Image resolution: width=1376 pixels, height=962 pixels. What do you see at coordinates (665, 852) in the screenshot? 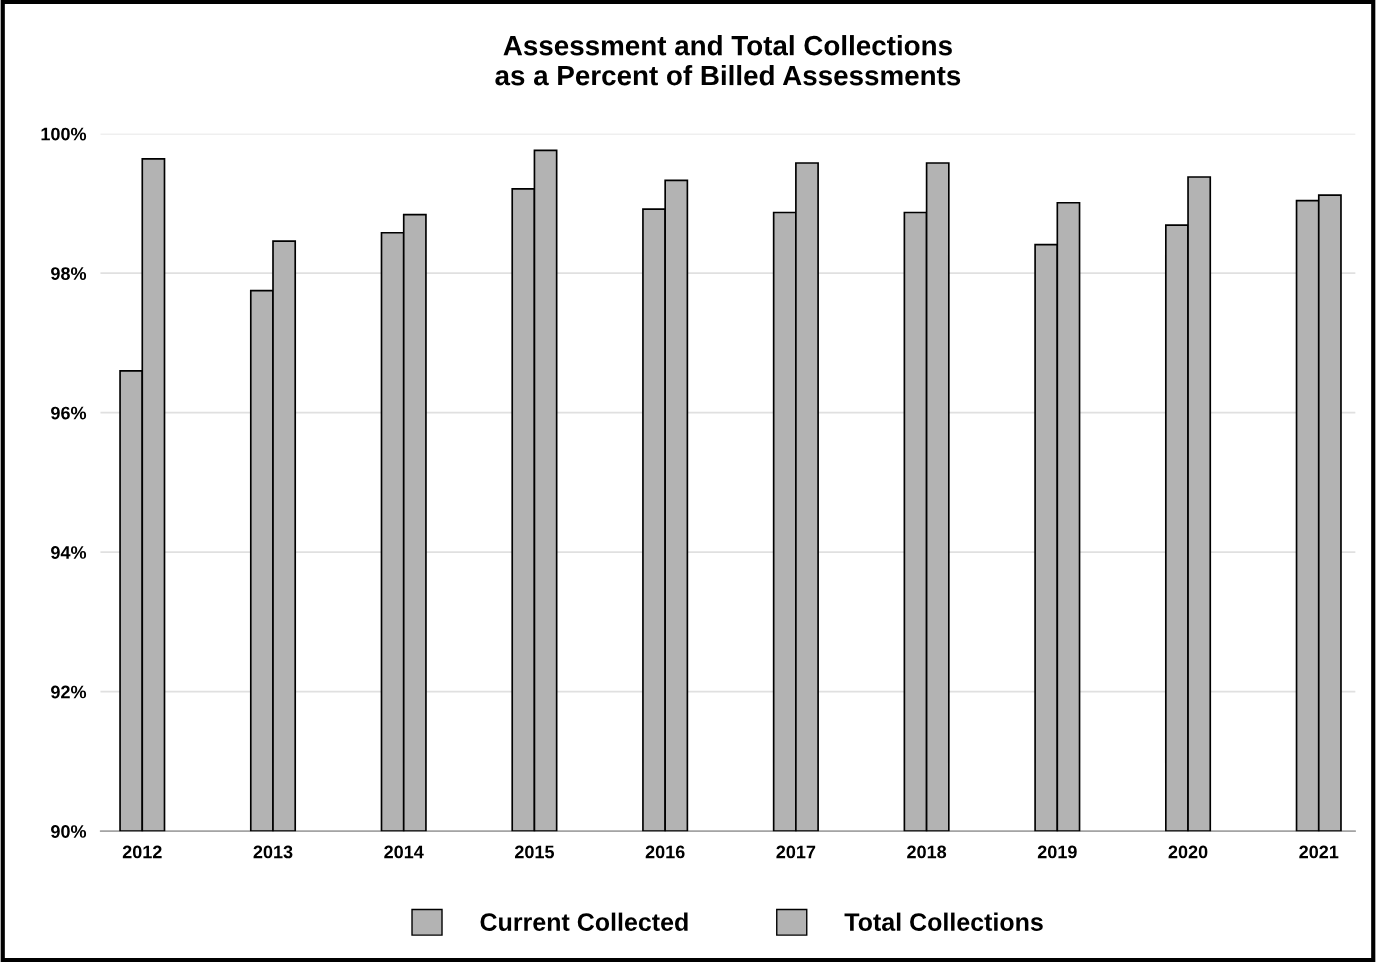
I see `x-tick-label: 2016` at bounding box center [665, 852].